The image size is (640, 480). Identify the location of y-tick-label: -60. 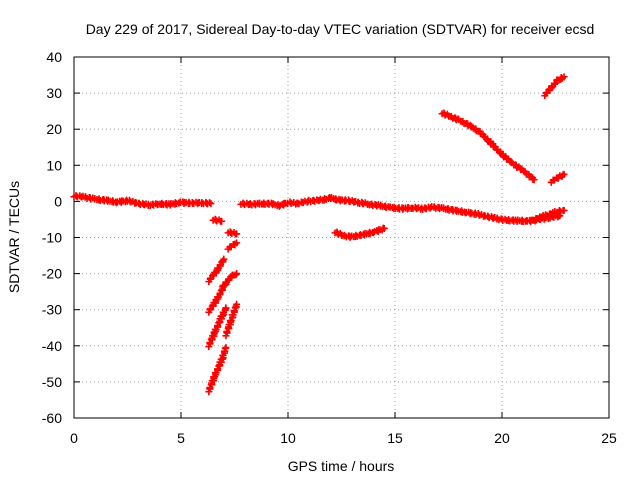
(52, 418).